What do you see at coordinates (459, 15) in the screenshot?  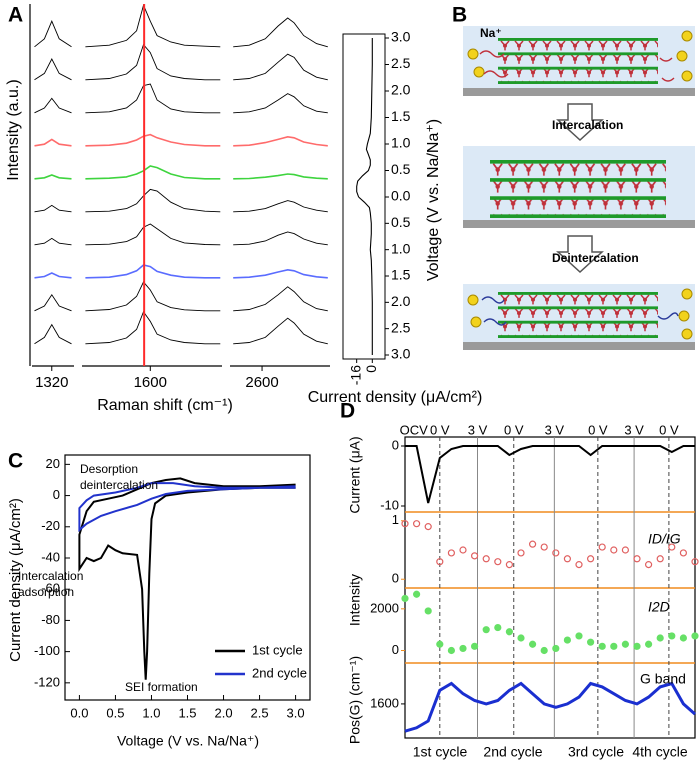 I see `panel-letter: B` at bounding box center [459, 15].